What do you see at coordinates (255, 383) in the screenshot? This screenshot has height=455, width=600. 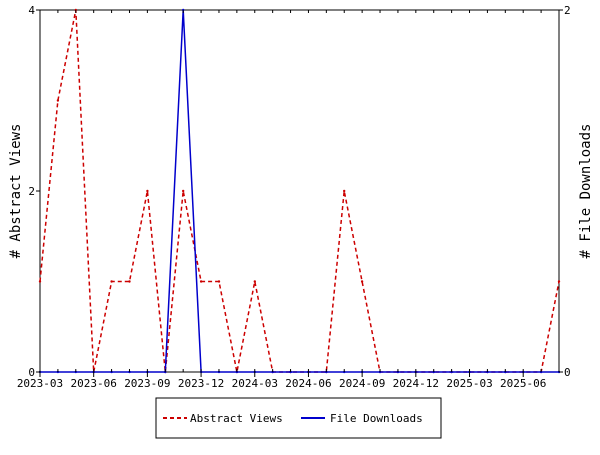 I see `x-tick-label: 2024-03` at bounding box center [255, 383].